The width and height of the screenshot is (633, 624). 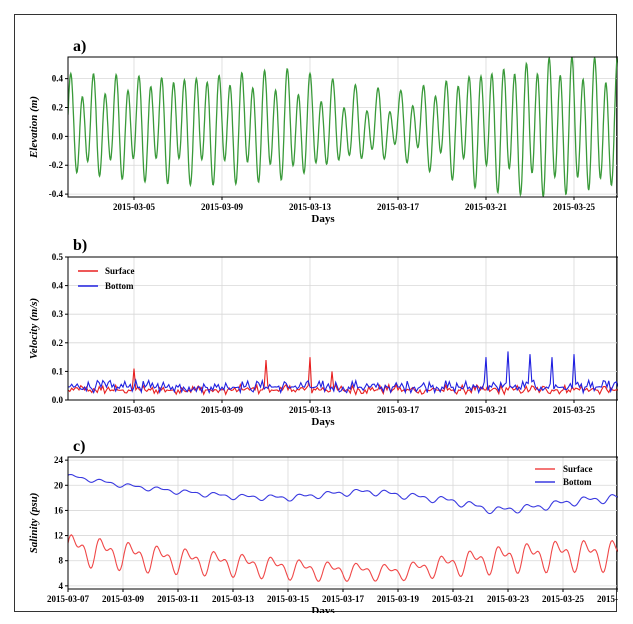 I want to click on x-tick-label: 2015-03-07, so click(x=68, y=599).